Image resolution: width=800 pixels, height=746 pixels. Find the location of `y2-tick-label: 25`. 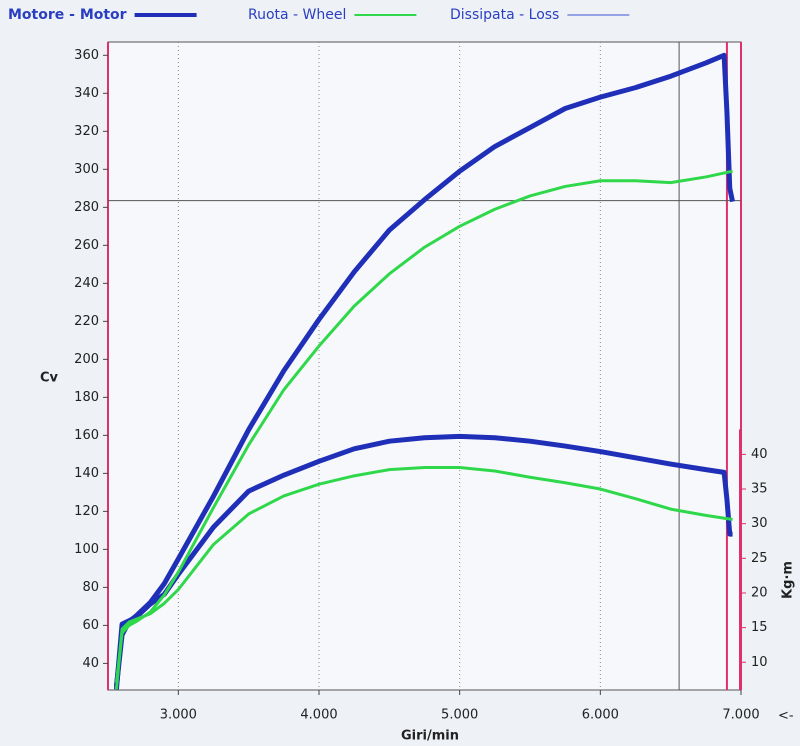

y2-tick-label: 25 is located at coordinates (759, 558).